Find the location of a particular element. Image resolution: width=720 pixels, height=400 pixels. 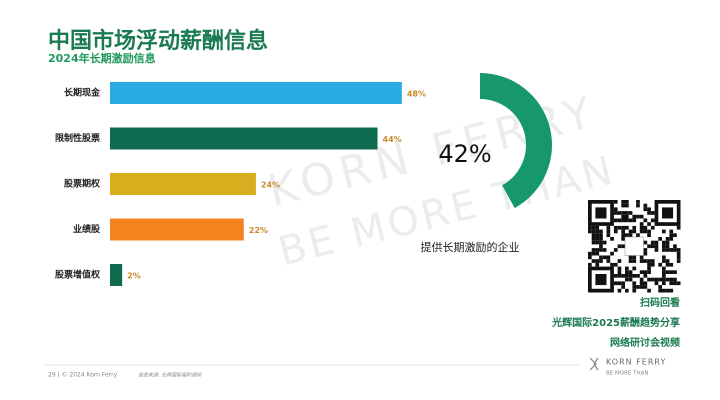

value-label: 22% is located at coordinates (258, 230).